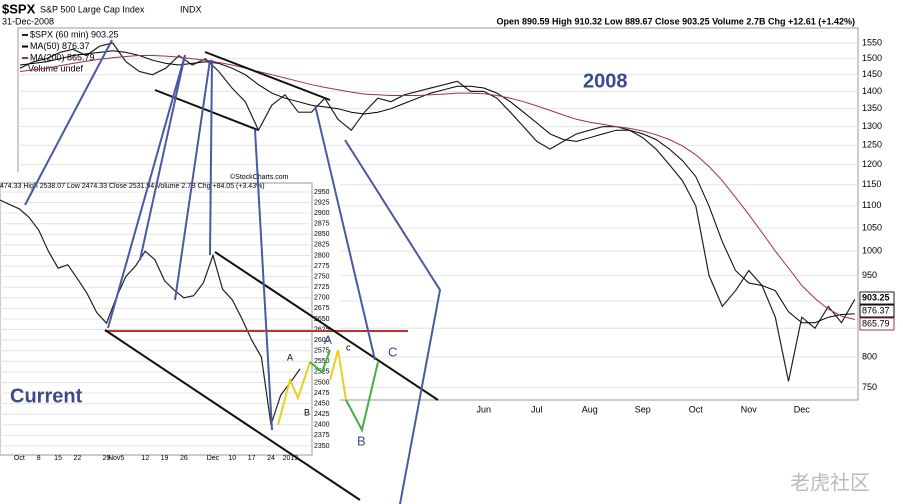  I want to click on chart-date: 31-Dec-2008, so click(28, 21).